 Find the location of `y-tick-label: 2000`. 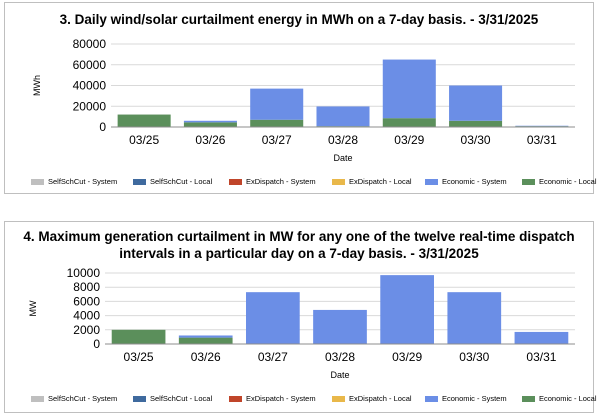

y-tick-label: 2000 is located at coordinates (86, 330).